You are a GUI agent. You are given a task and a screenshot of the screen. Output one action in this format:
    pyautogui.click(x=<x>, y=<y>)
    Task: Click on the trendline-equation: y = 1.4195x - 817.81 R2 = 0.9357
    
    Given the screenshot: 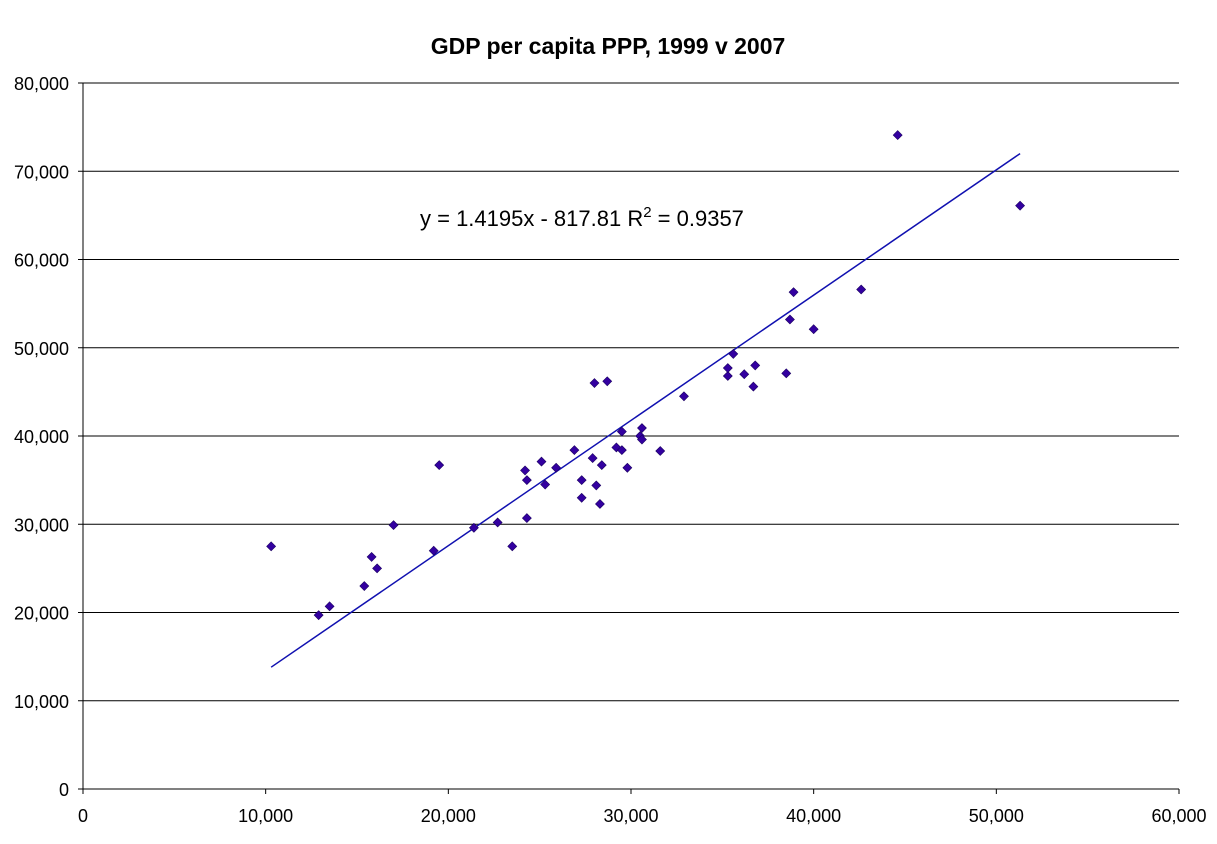 What is the action you would take?
    pyautogui.click(x=582, y=217)
    